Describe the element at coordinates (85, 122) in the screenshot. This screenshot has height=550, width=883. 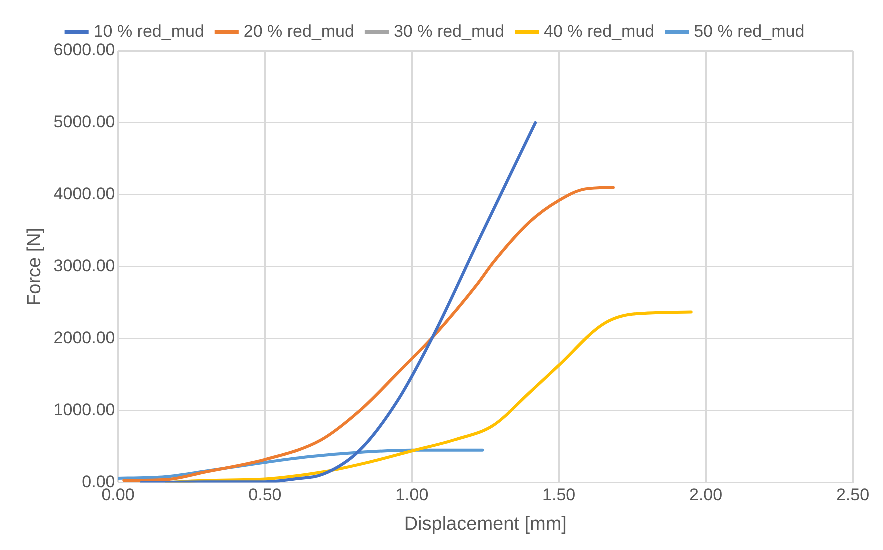
I see `y-tick-label: 5000.00` at that location.